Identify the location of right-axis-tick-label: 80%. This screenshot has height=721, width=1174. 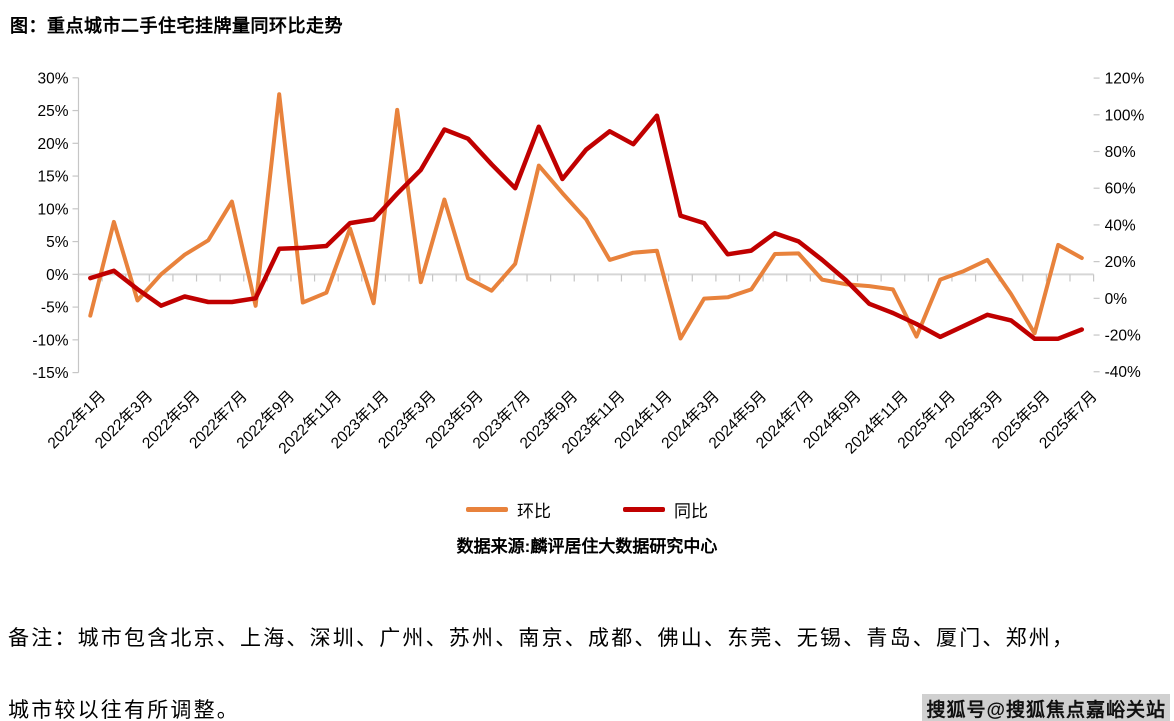
(1120, 152).